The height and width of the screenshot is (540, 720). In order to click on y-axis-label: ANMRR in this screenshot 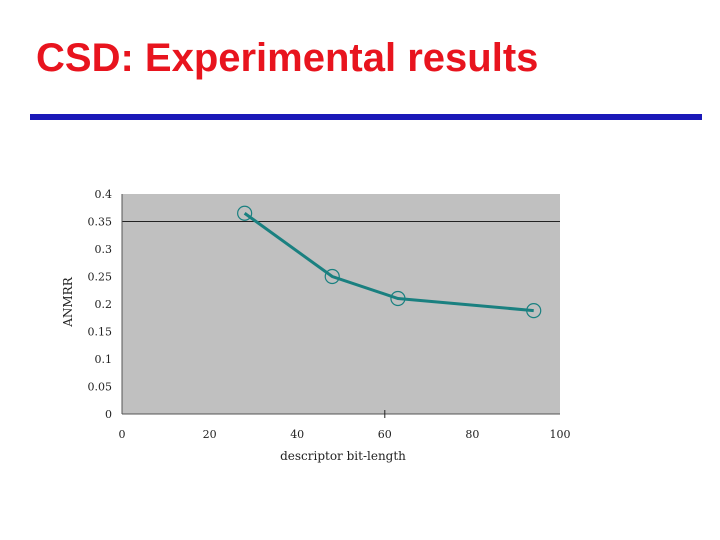, I will do `click(68, 301)`.